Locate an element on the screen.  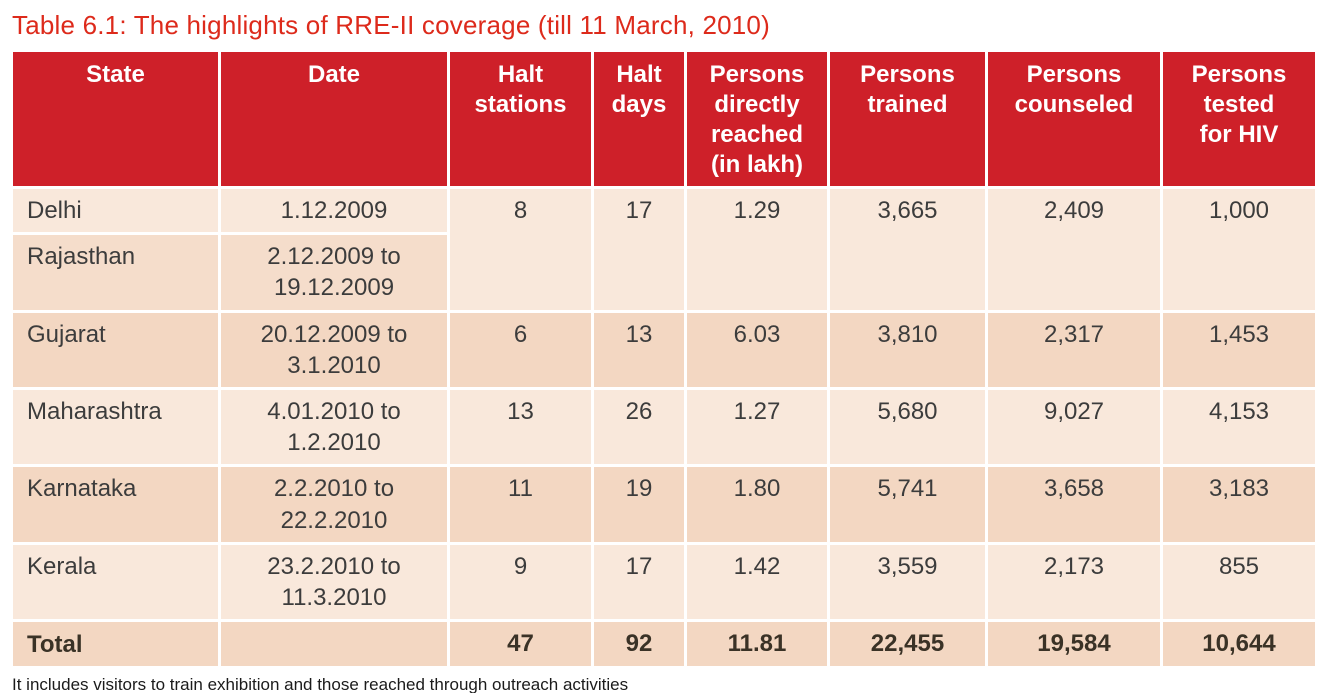
column-header-halt-days: Halt days is located at coordinates (639, 119).